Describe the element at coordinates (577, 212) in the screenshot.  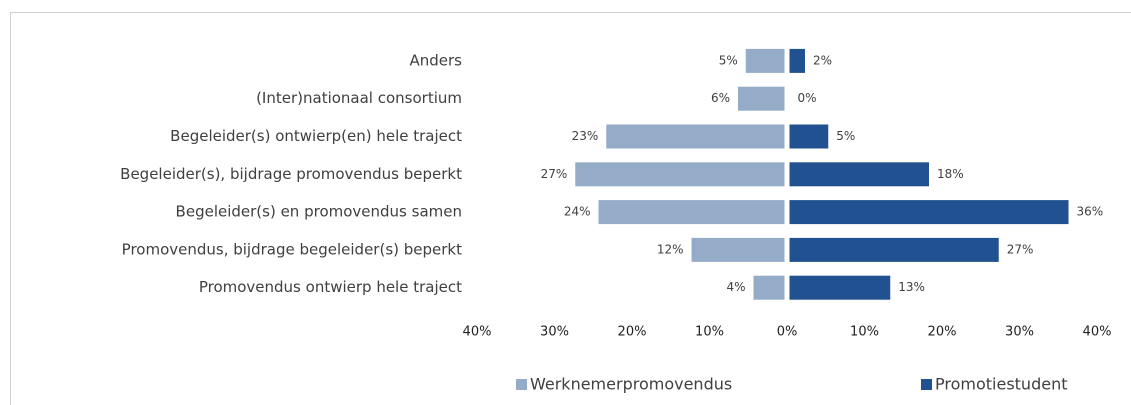
I see `data-label: 24%` at that location.